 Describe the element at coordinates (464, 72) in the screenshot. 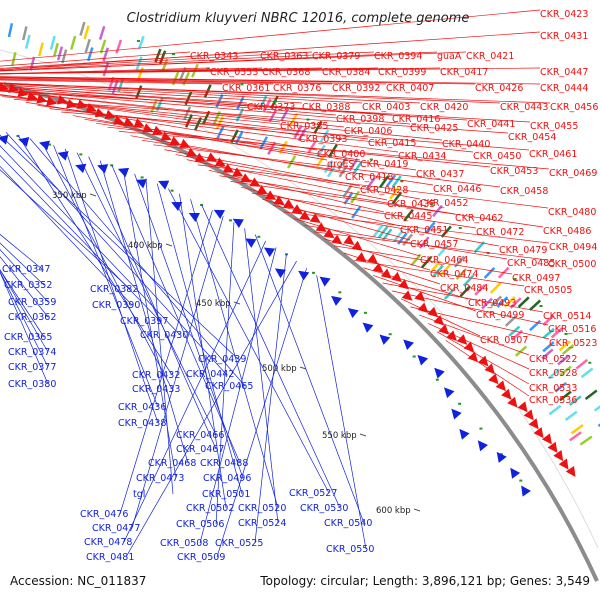

I see `forward-gene-label: CKR_0417` at that location.